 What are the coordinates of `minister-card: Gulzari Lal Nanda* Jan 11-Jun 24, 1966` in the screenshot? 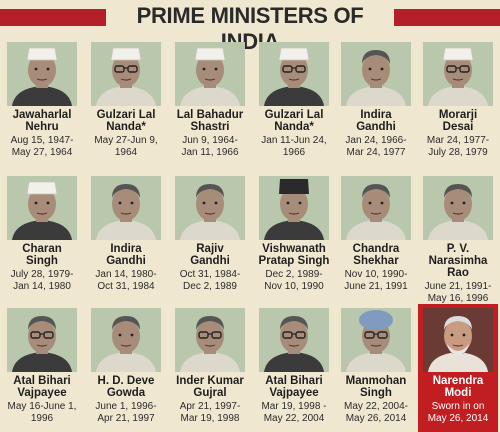 It's located at (294, 102).